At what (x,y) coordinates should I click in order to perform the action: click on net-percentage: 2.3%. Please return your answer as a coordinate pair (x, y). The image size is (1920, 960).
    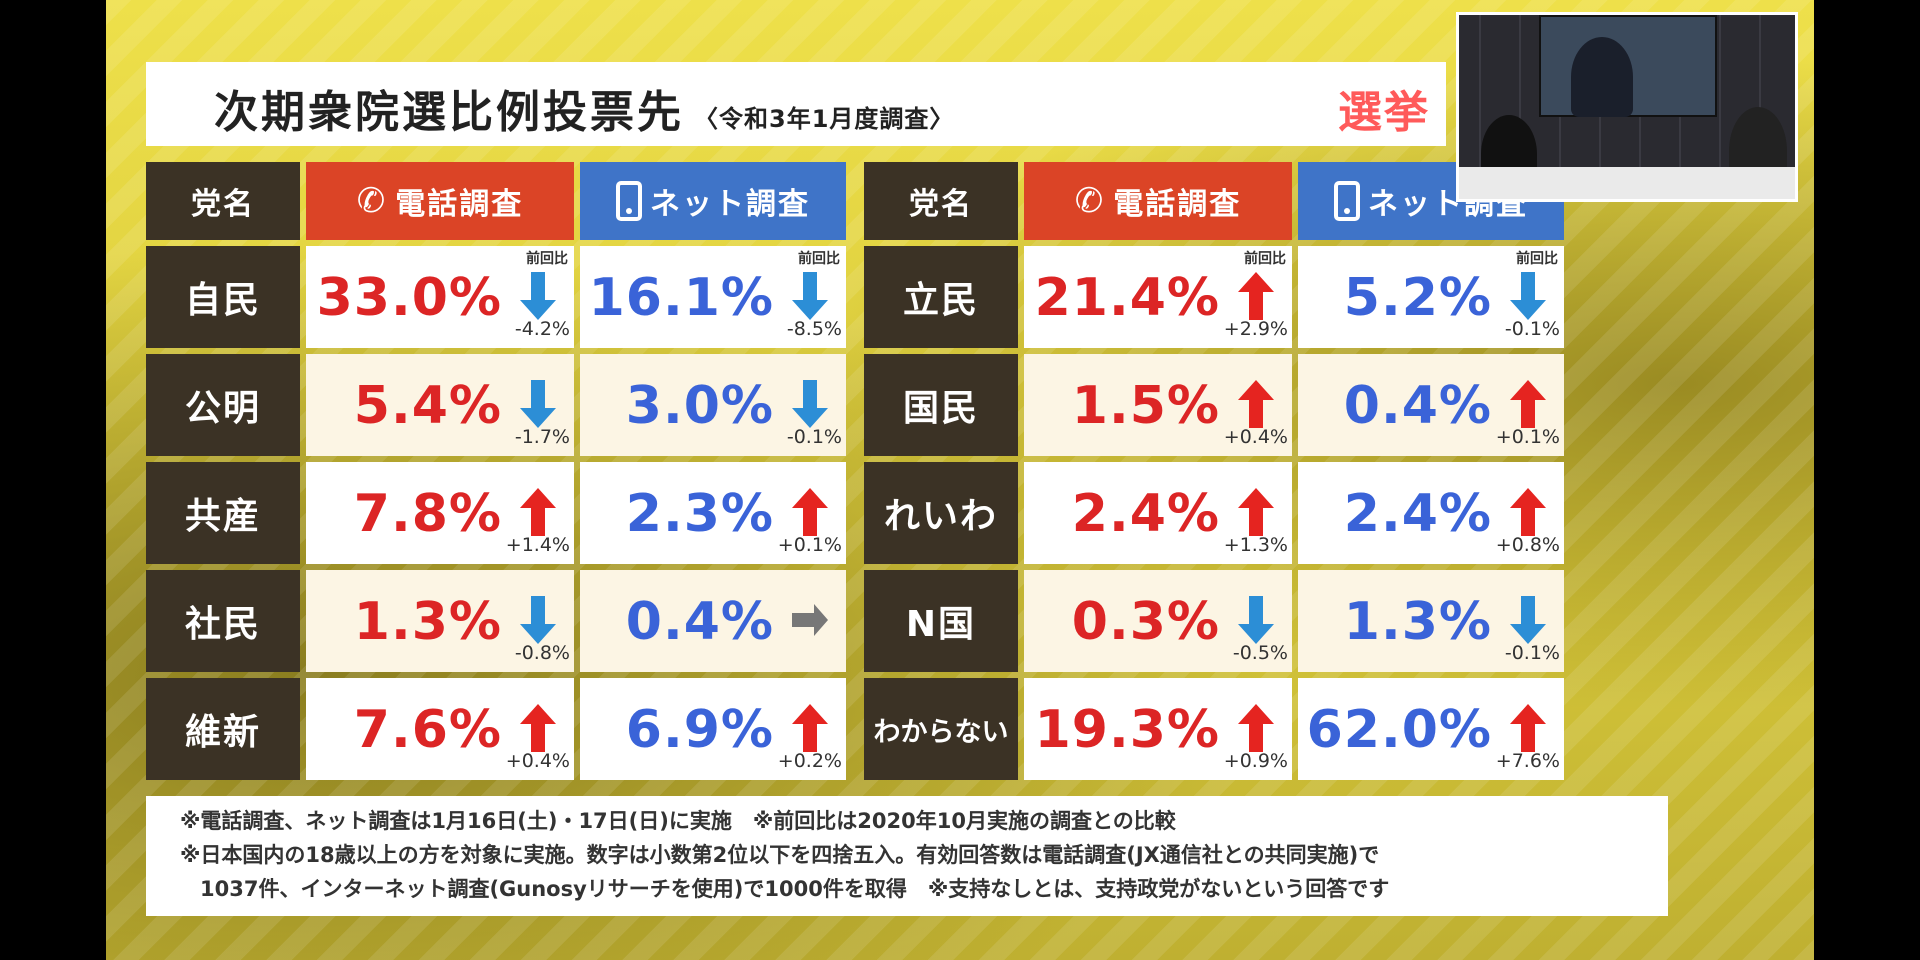
    Looking at the image, I should click on (699, 514).